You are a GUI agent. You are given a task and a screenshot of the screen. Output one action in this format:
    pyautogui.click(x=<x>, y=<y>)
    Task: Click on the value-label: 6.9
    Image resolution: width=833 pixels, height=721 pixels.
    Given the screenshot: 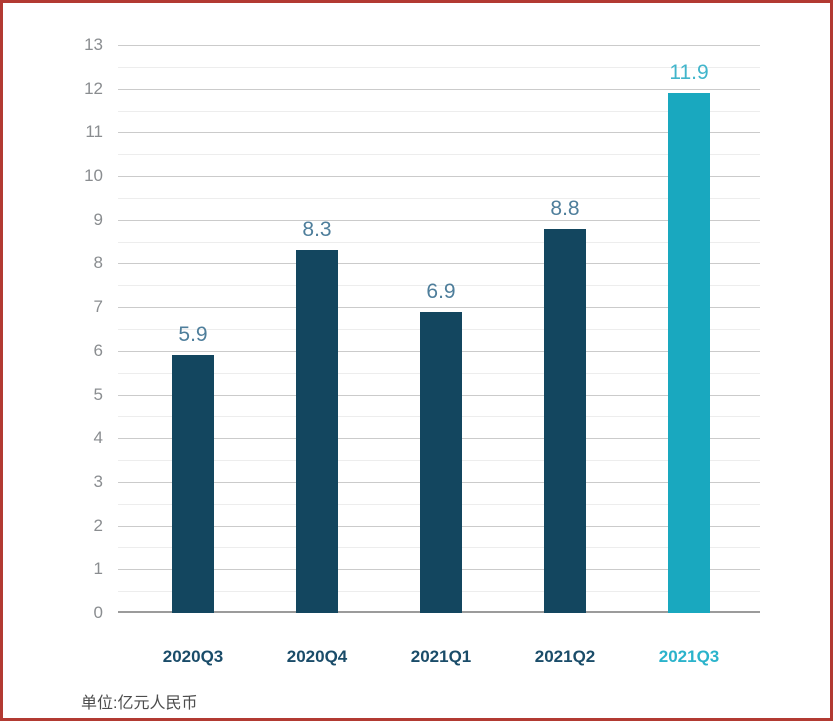 What is the action you would take?
    pyautogui.click(x=441, y=291)
    